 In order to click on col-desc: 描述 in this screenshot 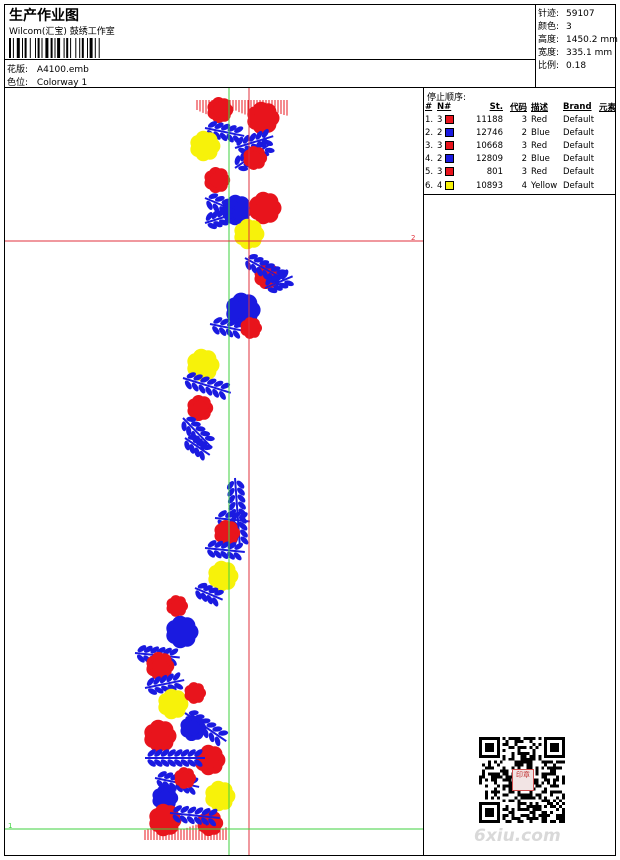, I will do `click(540, 108)`.